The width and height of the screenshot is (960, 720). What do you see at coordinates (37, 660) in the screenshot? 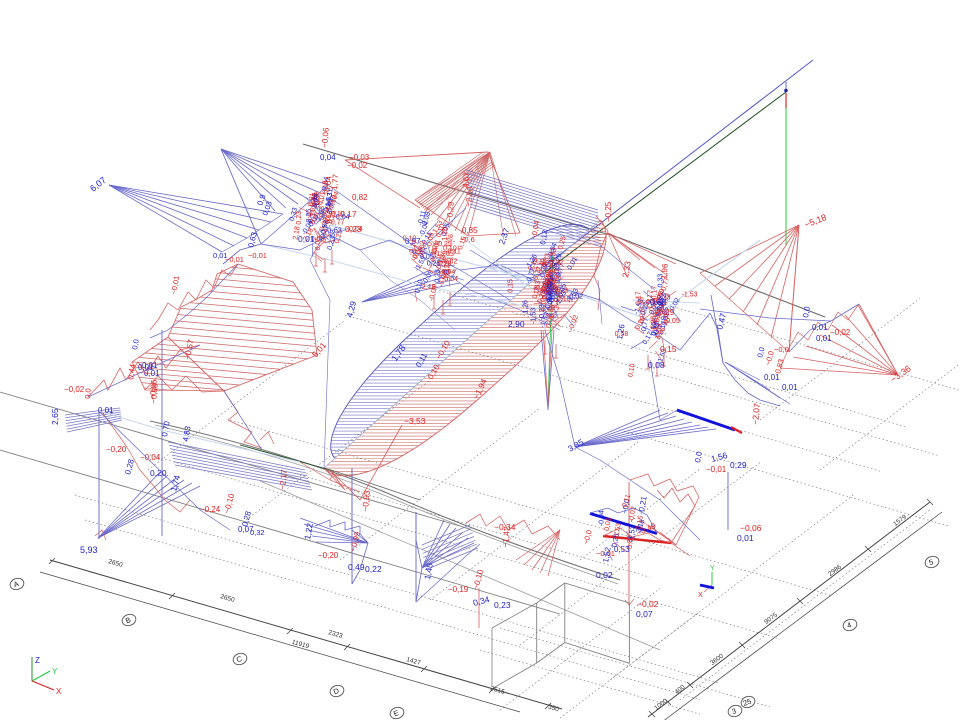
I see `svg-text: Z` at bounding box center [37, 660].